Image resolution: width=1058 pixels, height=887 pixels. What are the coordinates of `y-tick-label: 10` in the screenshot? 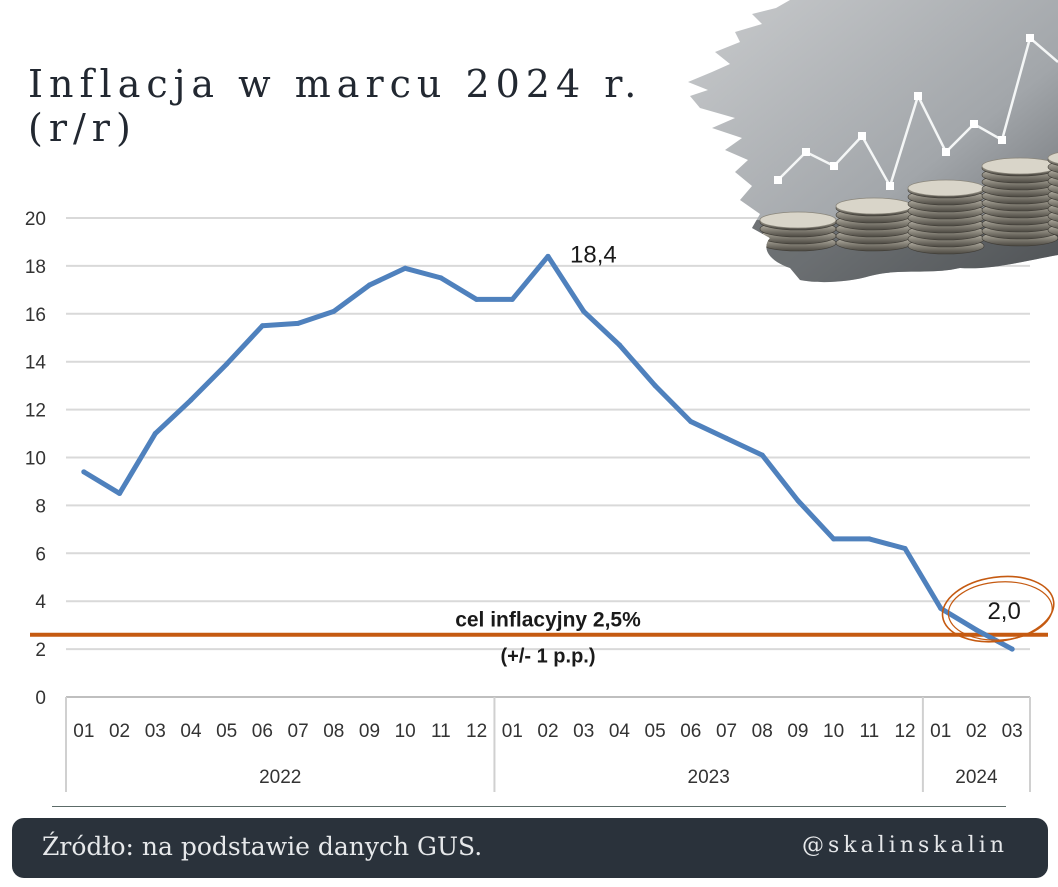 It's located at (35, 459).